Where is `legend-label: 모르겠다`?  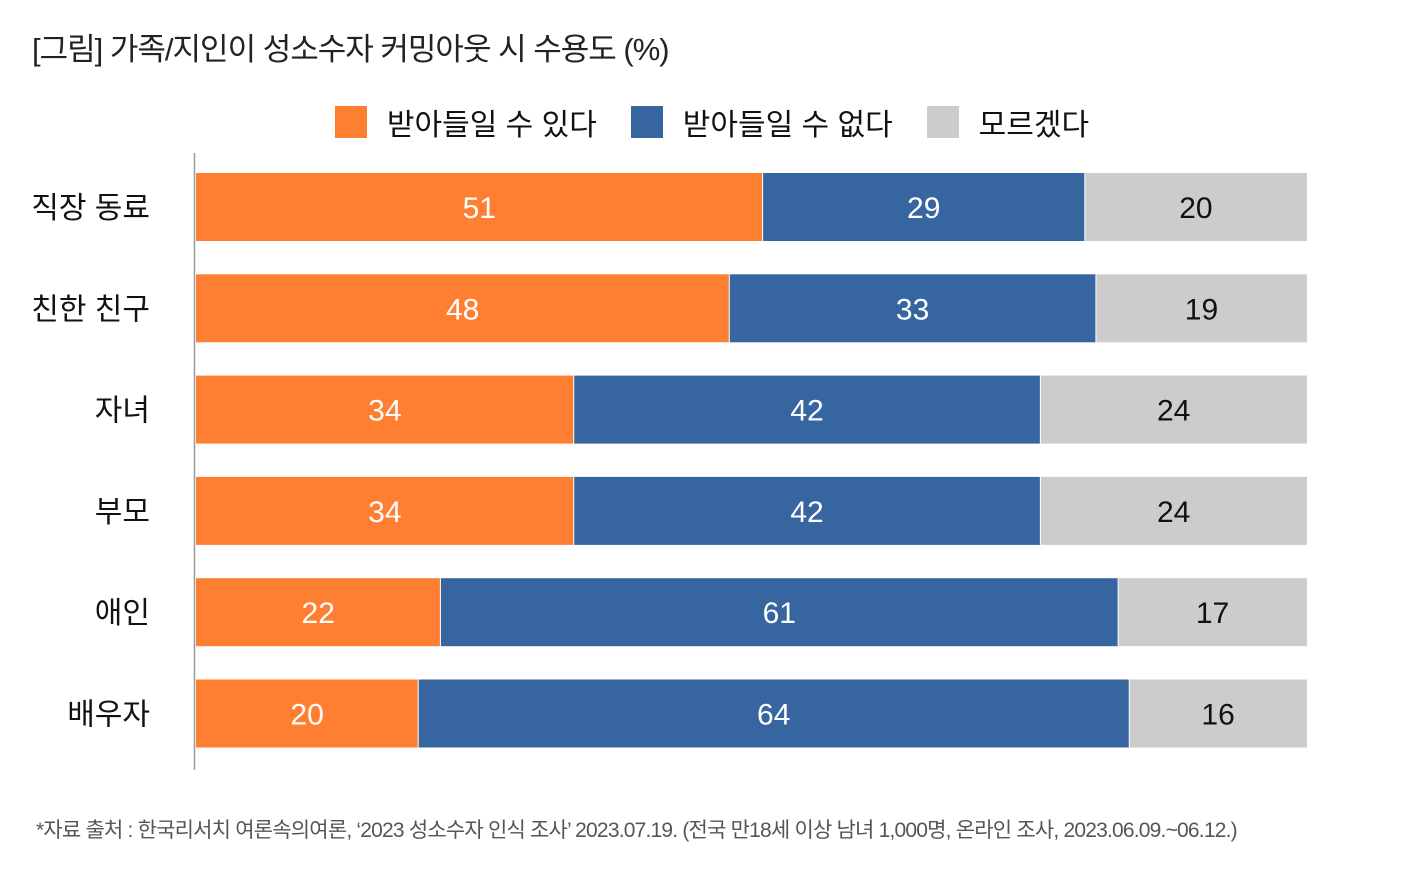 legend-label: 모르겠다 is located at coordinates (1034, 125).